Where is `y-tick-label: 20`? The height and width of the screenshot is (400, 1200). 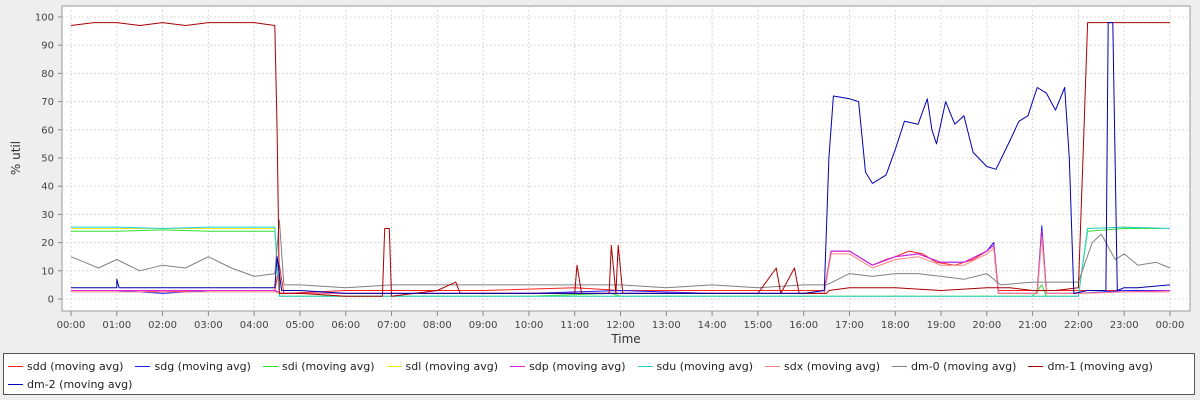
y-tick-label: 20 is located at coordinates (47, 243).